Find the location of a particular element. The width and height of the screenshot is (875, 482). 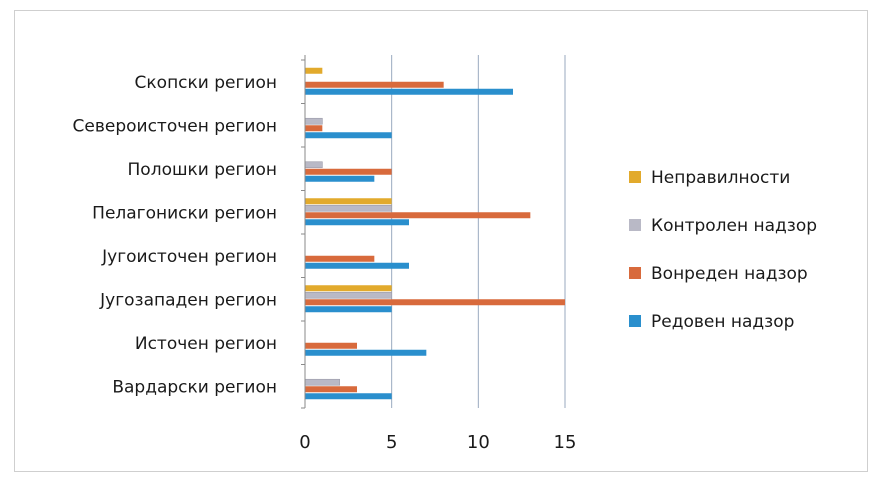

legend-label: Вонреден надзор is located at coordinates (729, 274).